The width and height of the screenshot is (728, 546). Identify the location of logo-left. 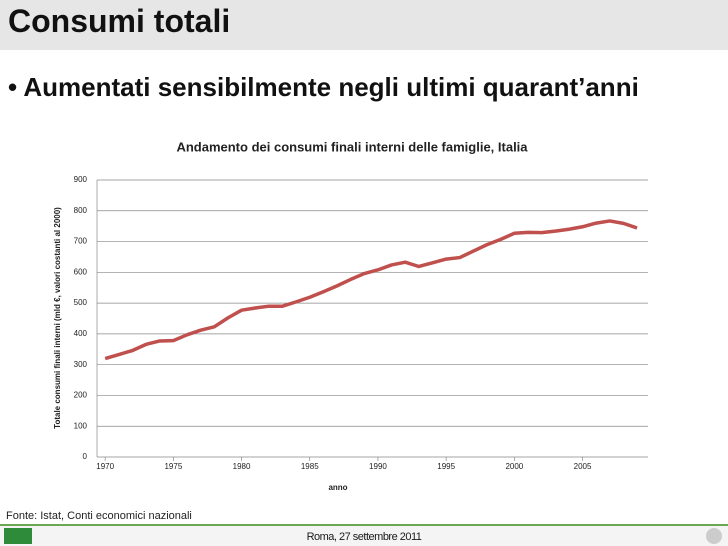
(18, 536).